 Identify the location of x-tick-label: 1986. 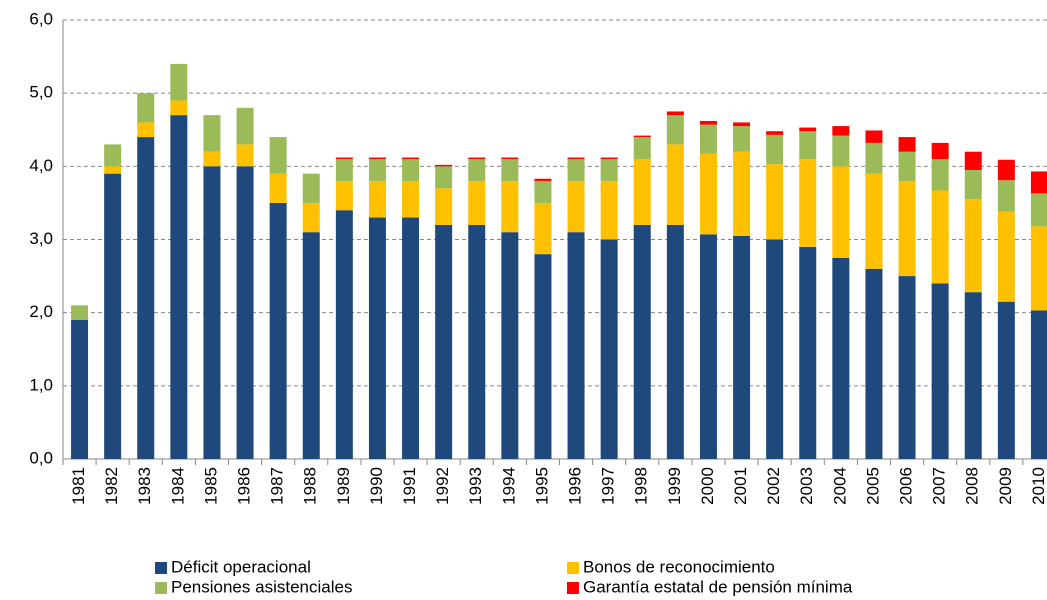
(244, 486).